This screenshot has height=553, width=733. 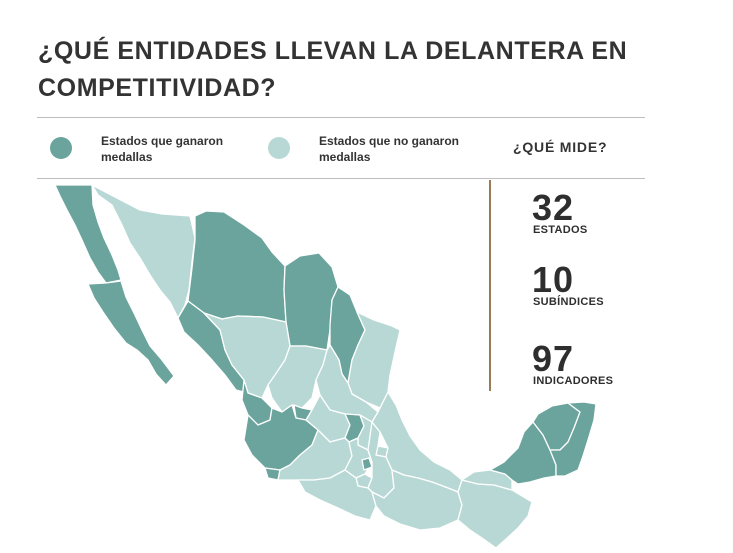 What do you see at coordinates (553, 358) in the screenshot?
I see `stat-indicadores-value: 97` at bounding box center [553, 358].